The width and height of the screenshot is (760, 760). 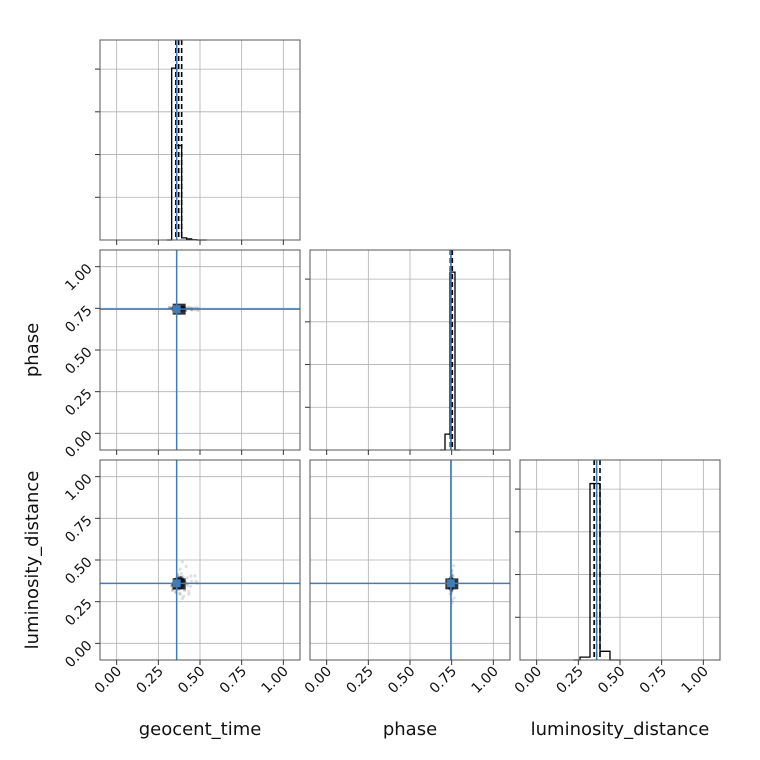 What do you see at coordinates (620, 729) in the screenshot?
I see `x-axis-label: luminosity_distance` at bounding box center [620, 729].